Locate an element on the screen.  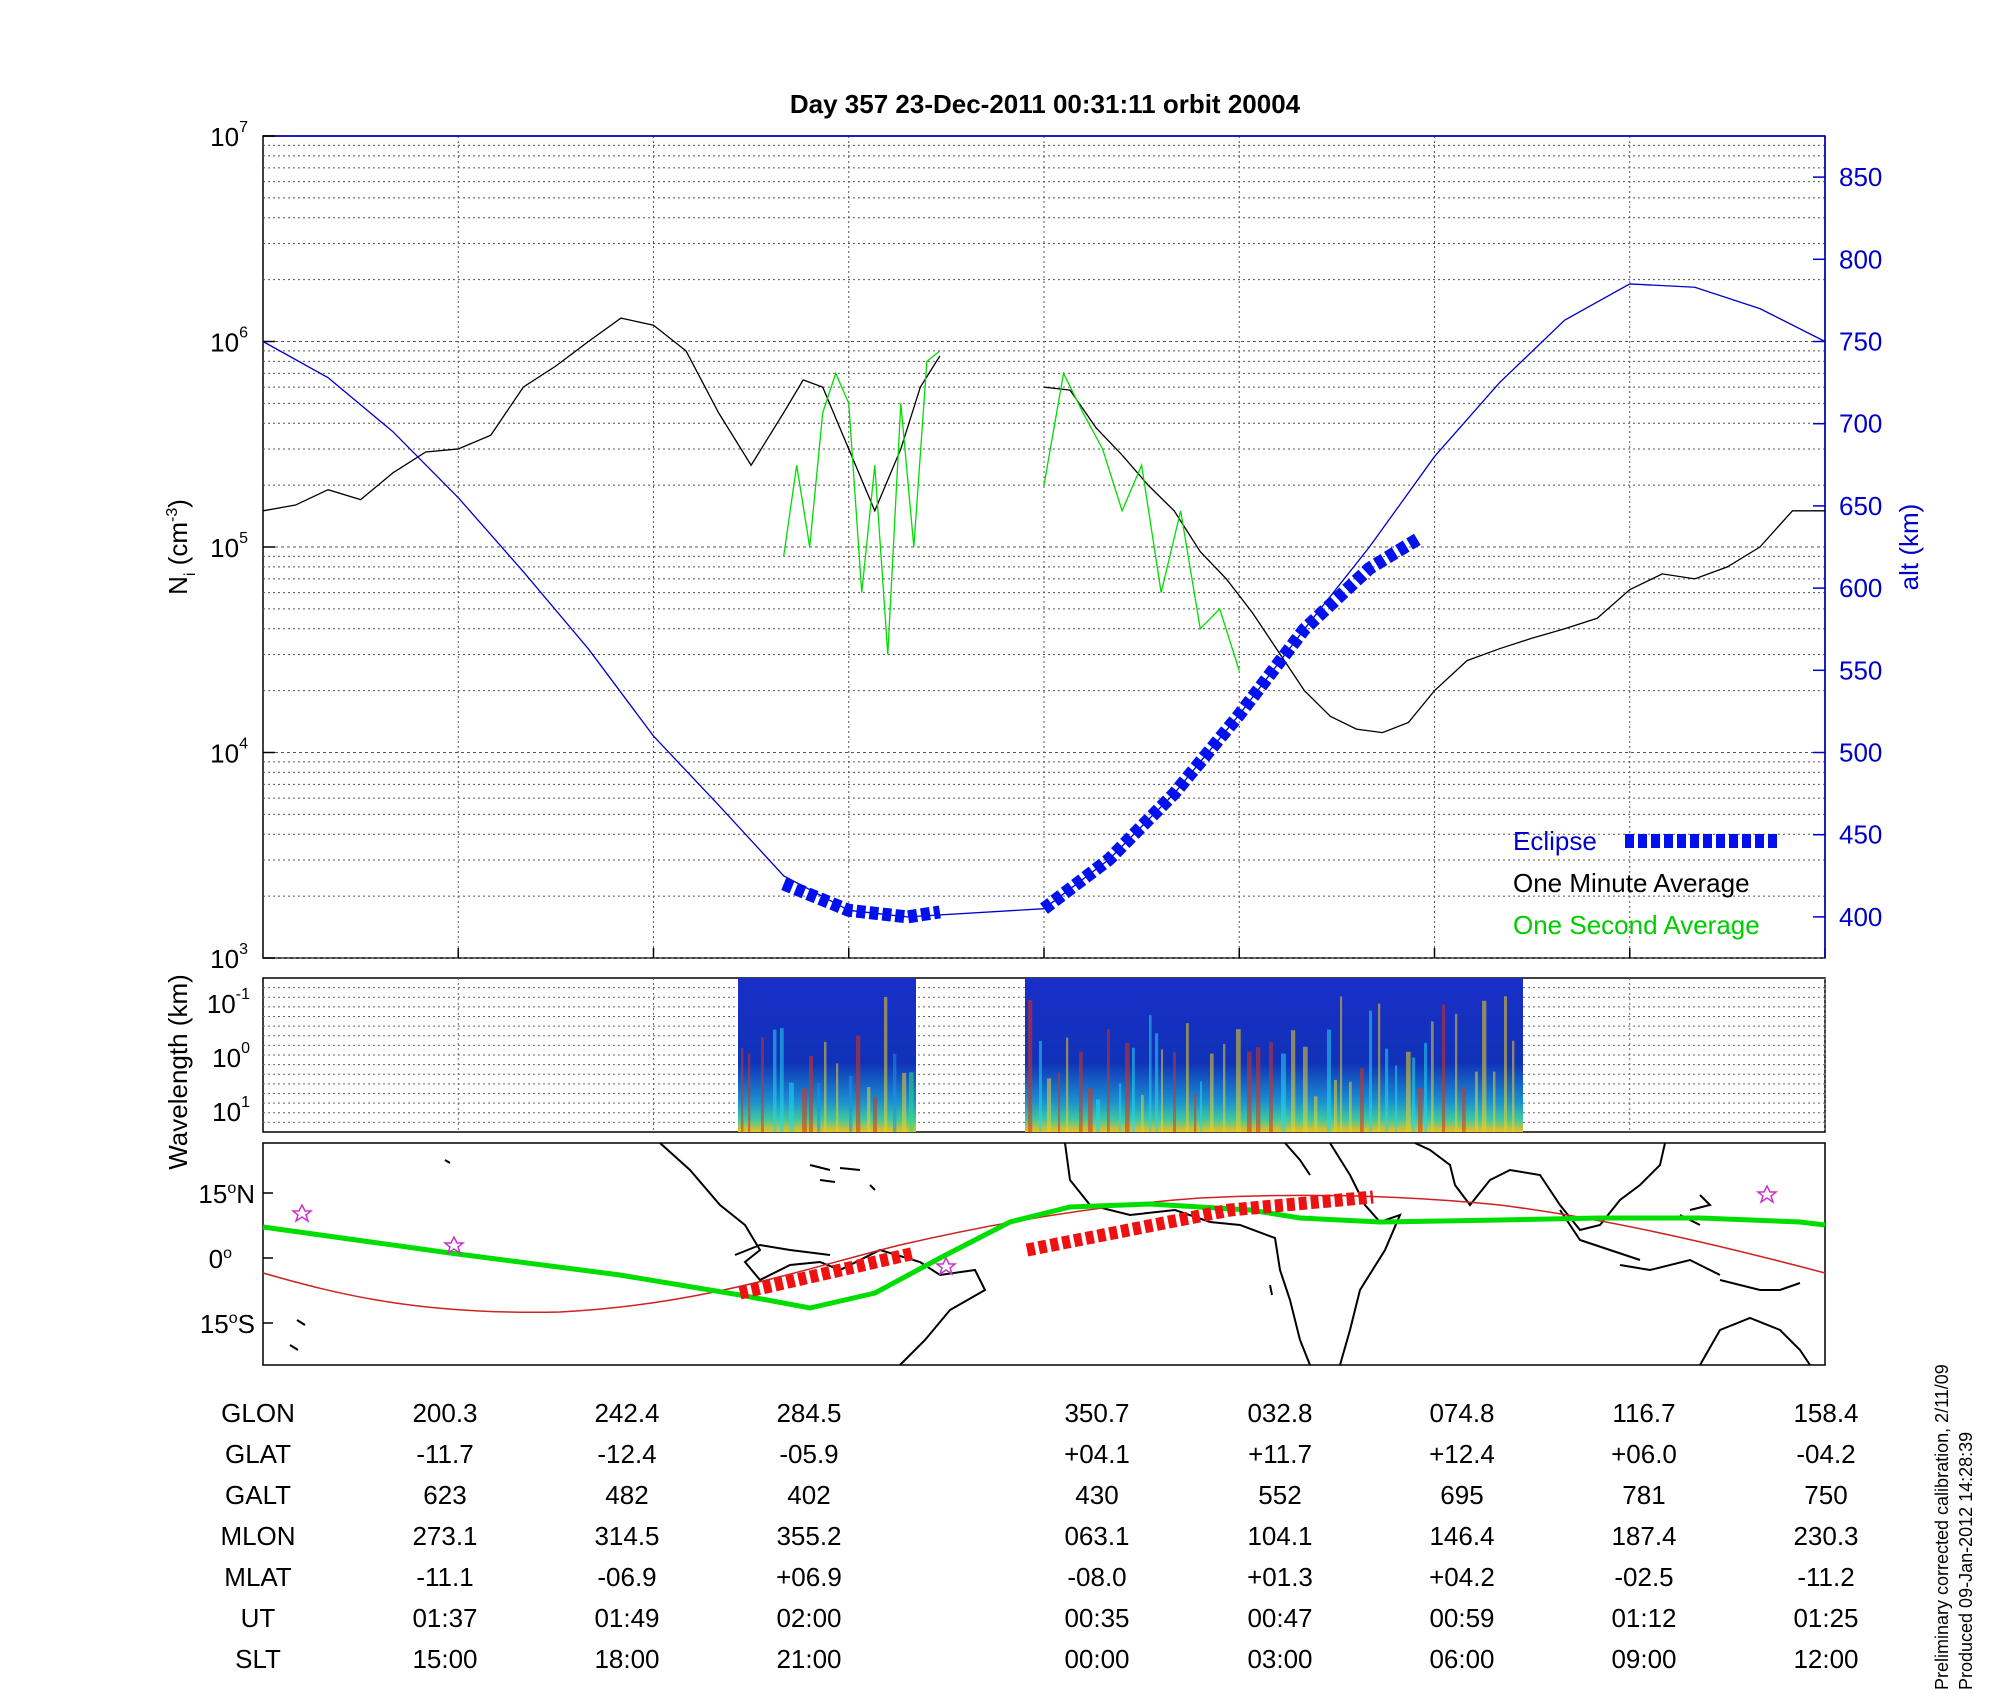
chart-title: Day 357 23-Dec-2011 00:31:11 orbit 20004 is located at coordinates (1045, 104).